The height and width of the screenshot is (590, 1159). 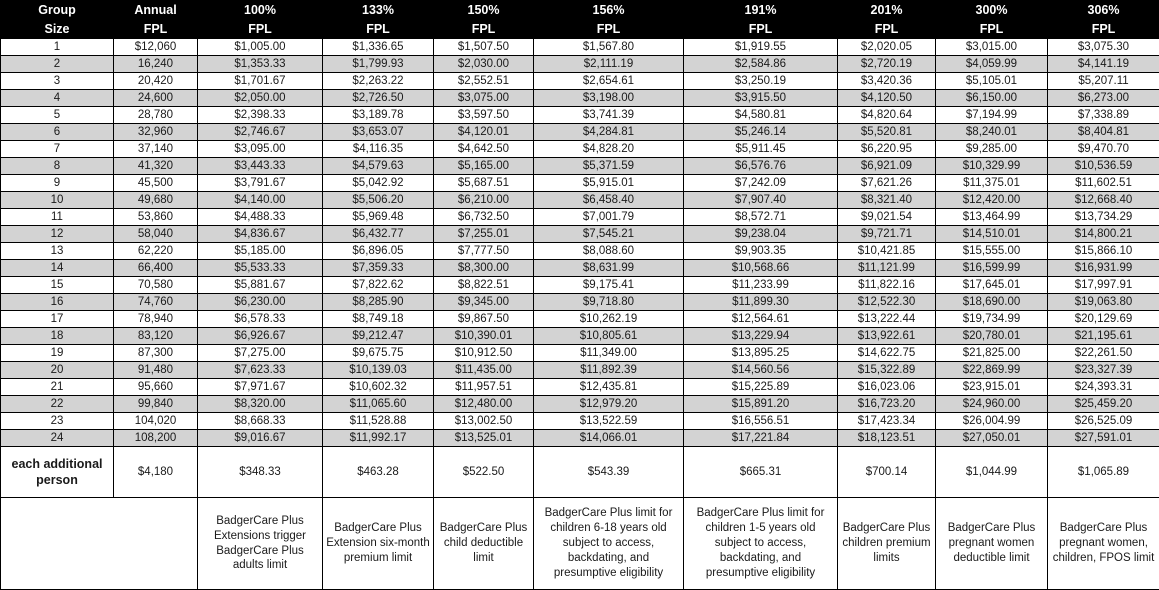 What do you see at coordinates (760, 166) in the screenshot?
I see `value-cell: $6,576.76` at bounding box center [760, 166].